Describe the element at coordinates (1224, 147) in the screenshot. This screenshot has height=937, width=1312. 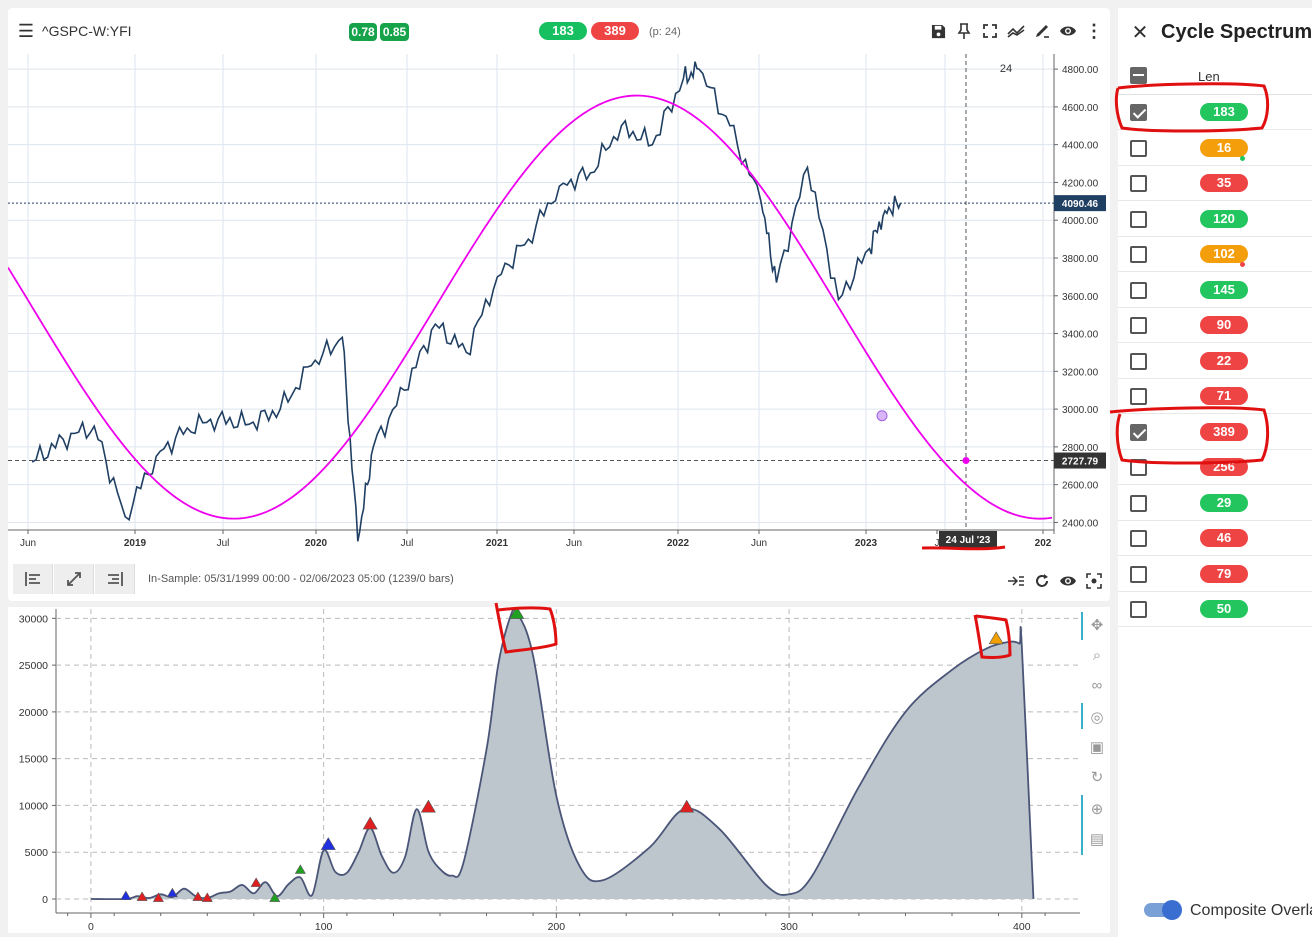
I see `cycle-length-pill: 16` at that location.